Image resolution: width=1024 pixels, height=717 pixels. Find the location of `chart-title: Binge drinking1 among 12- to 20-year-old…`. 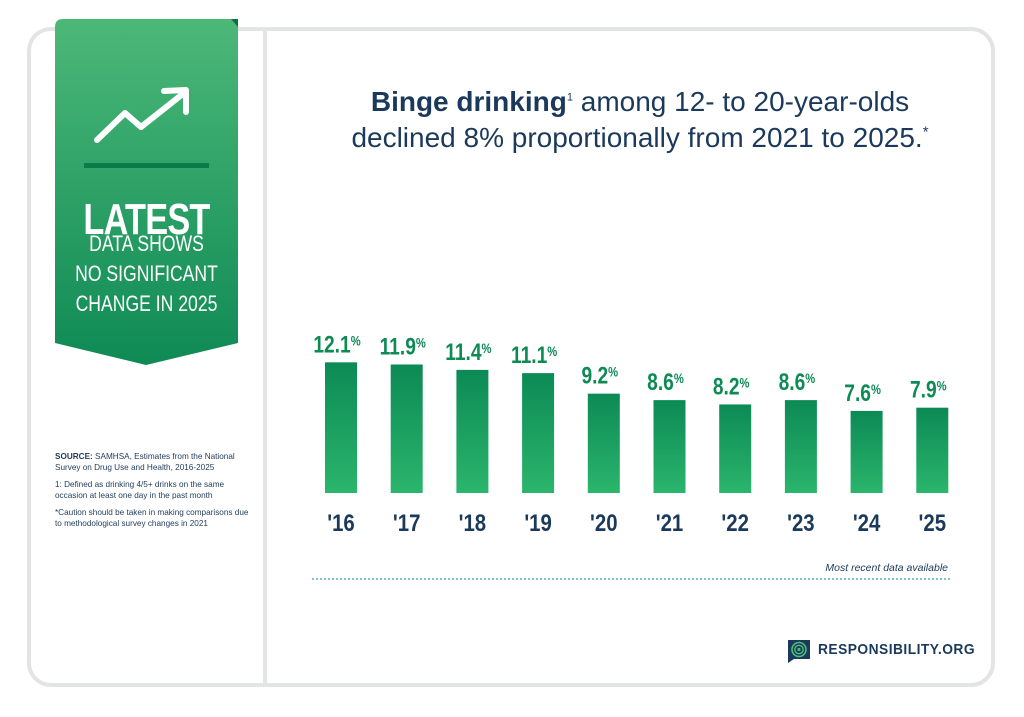

chart-title: Binge drinking1 among 12- to 20-year-old… is located at coordinates (640, 120).